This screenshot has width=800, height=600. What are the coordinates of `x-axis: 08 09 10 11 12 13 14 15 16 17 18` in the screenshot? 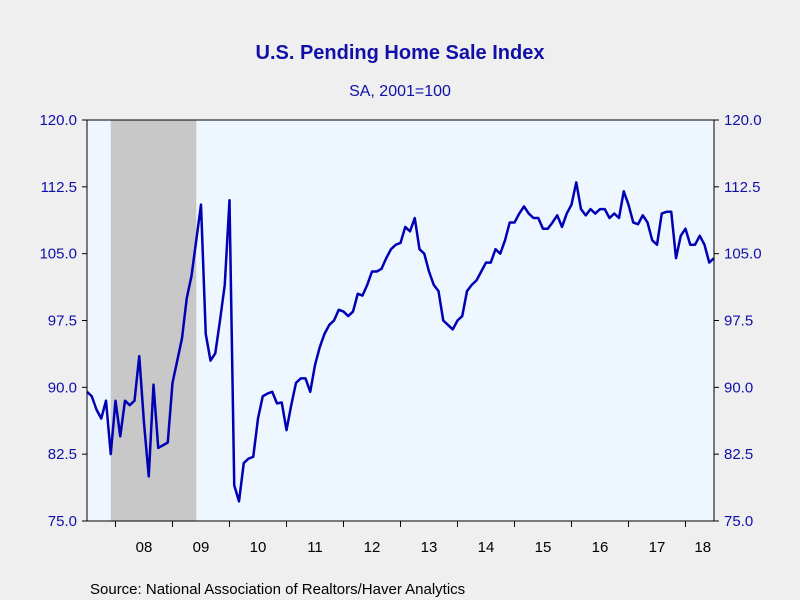 It's located at (413, 538).